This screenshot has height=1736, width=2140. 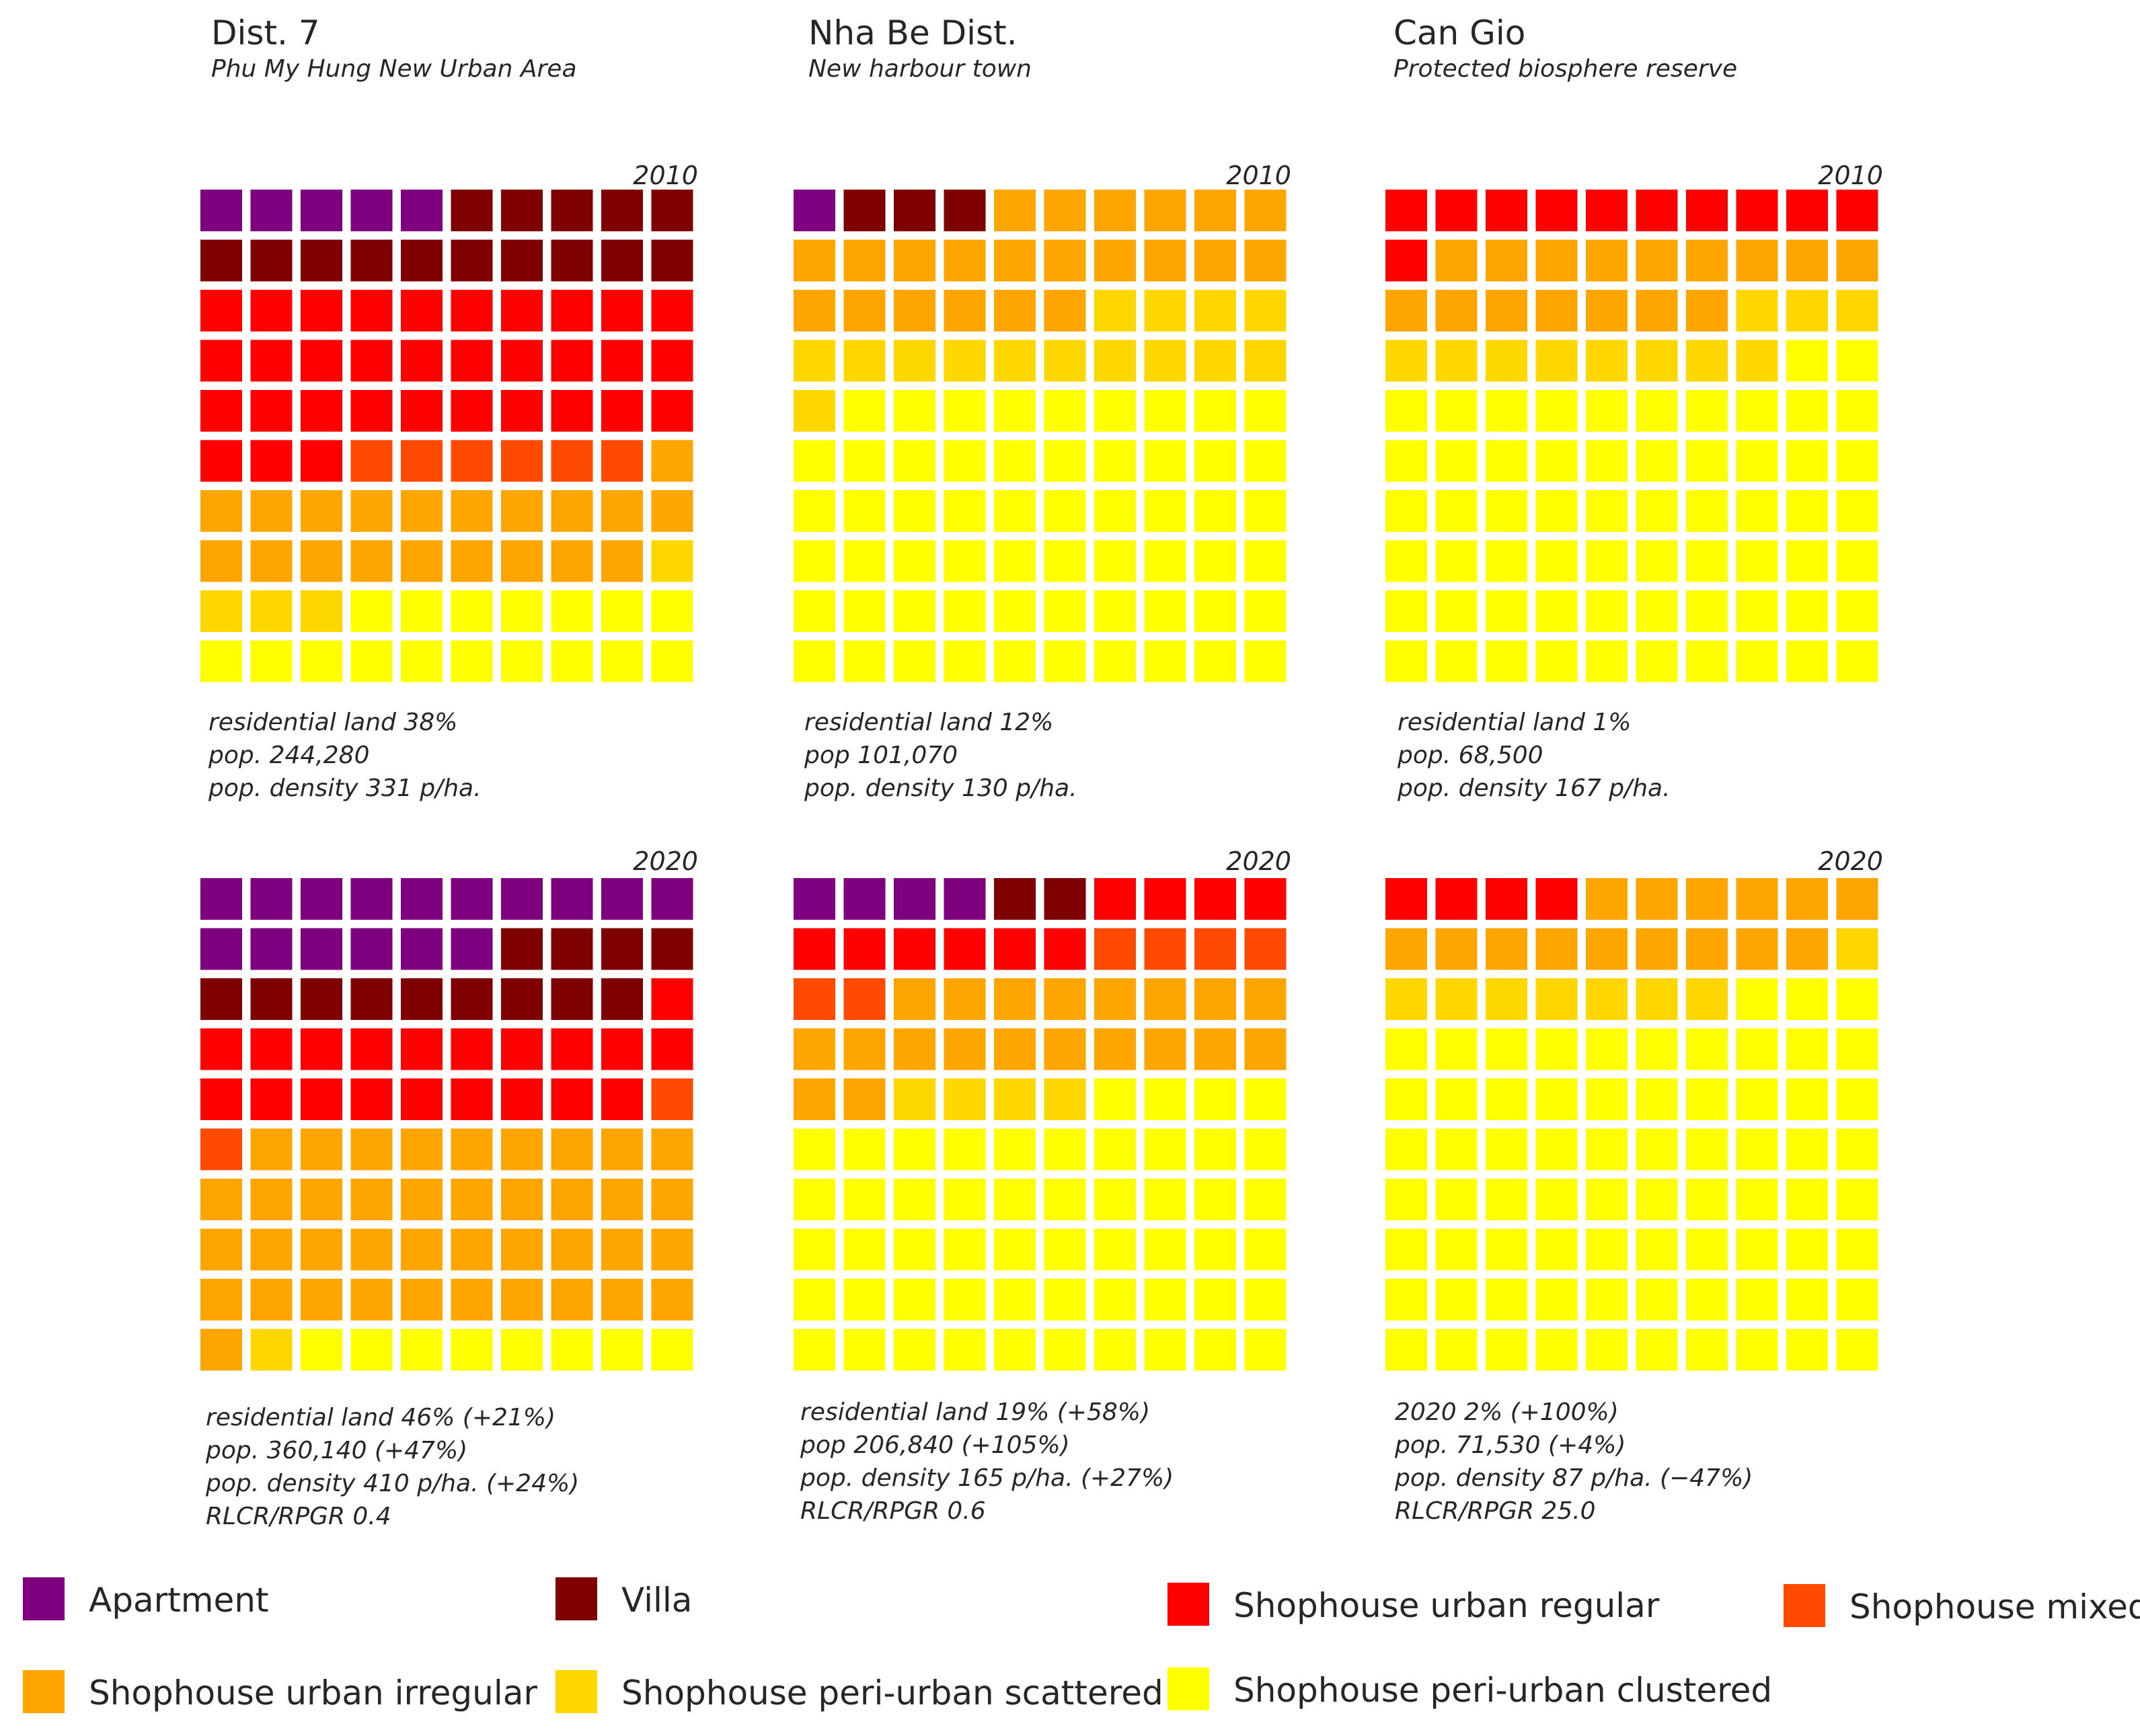 I want to click on column-header-nhabe: Nha Be Dist. New harbour town, so click(x=920, y=48).